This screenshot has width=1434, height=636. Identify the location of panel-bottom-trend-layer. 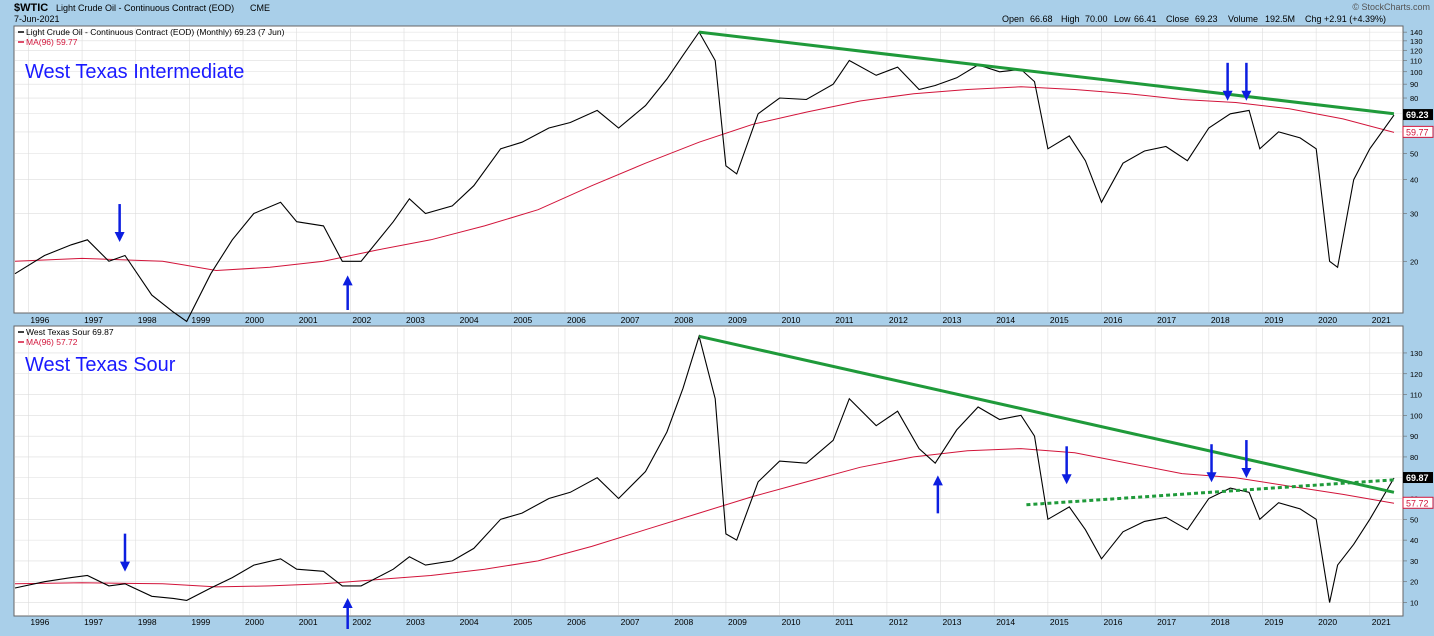
(1046, 420).